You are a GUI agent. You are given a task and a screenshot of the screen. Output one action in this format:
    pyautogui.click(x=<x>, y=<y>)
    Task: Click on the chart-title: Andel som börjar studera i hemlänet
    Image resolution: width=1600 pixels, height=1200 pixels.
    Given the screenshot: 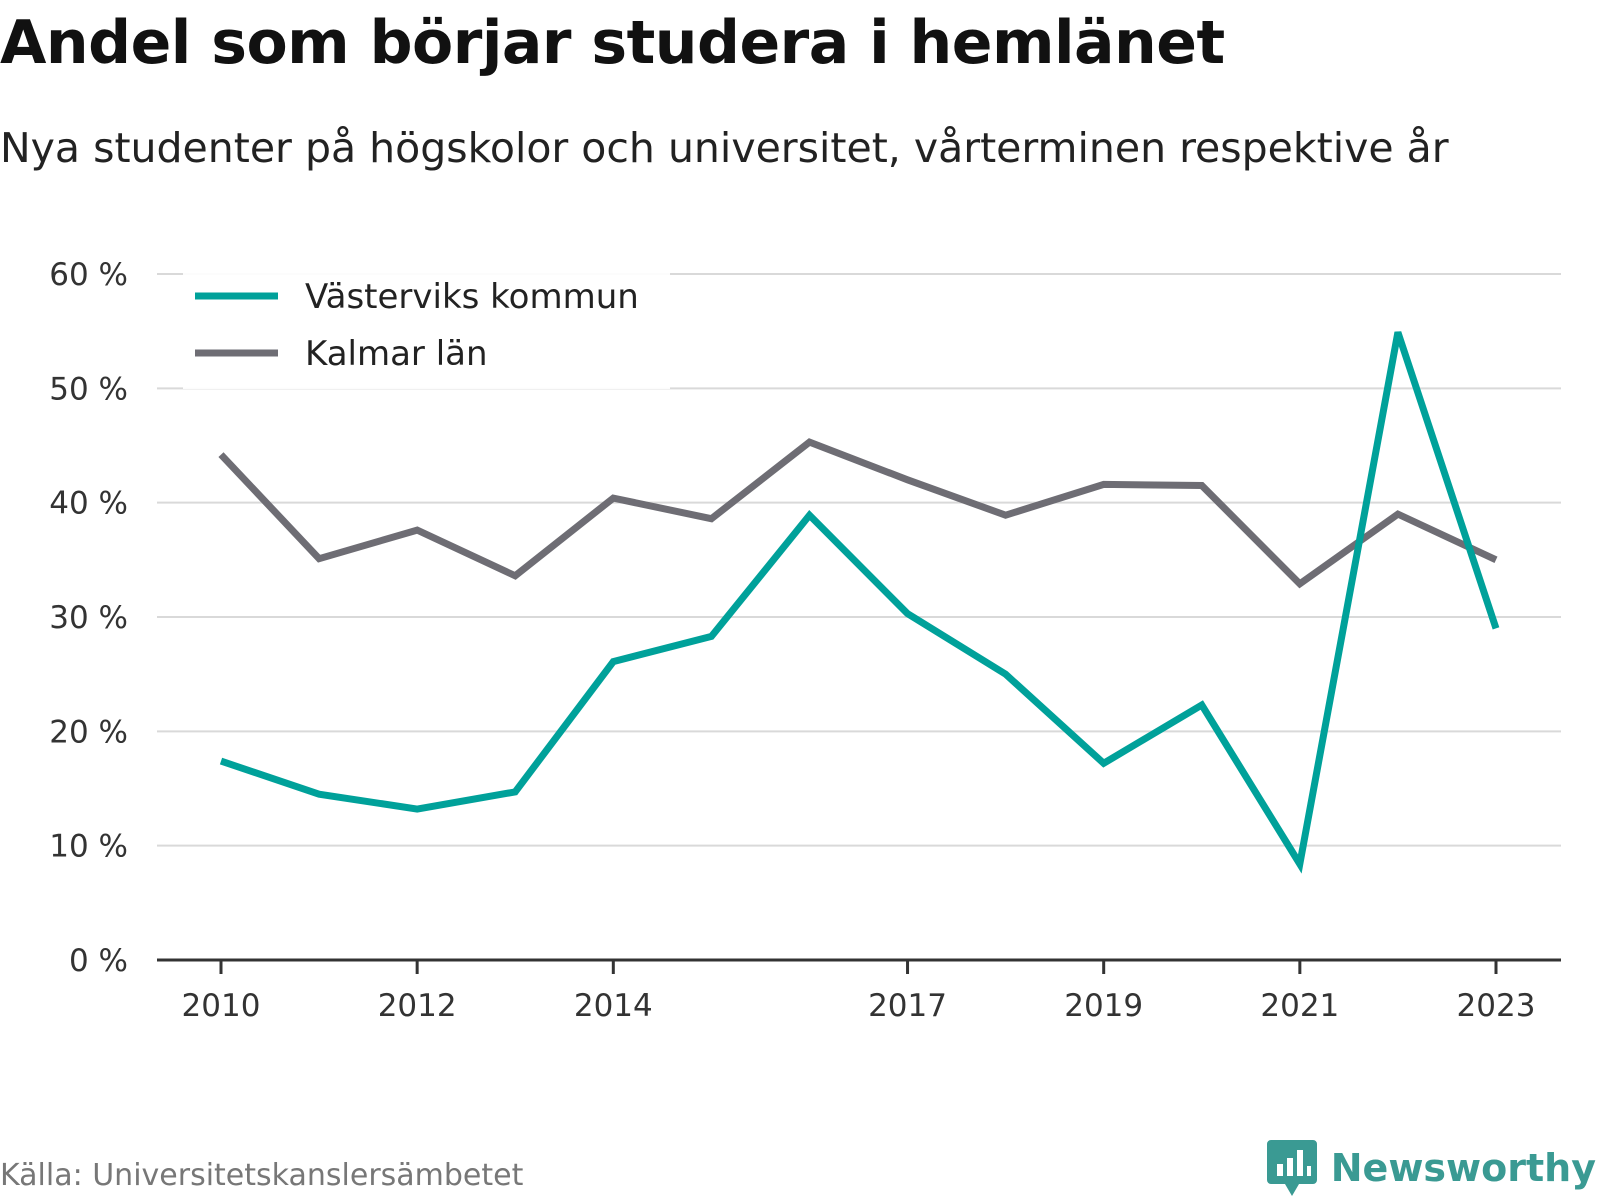 What is the action you would take?
    pyautogui.click(x=612, y=43)
    